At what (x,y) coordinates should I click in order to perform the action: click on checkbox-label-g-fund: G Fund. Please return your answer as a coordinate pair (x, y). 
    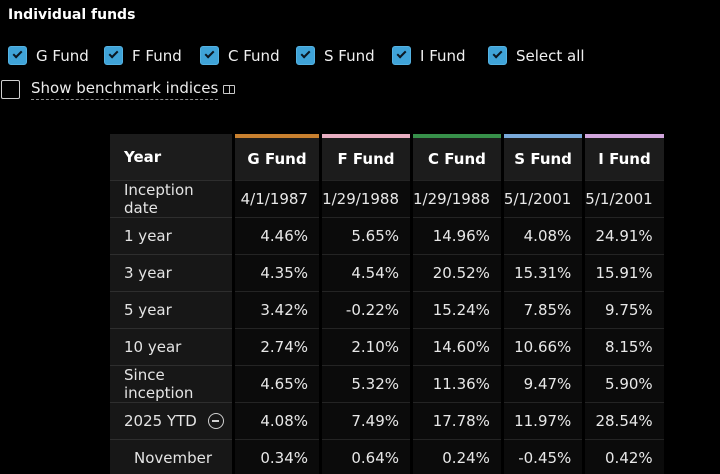
    Looking at the image, I should click on (62, 55).